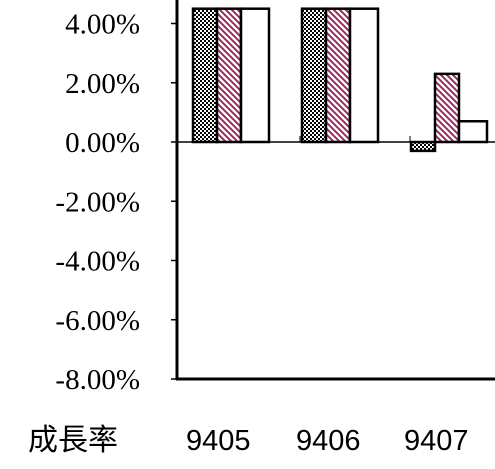  Describe the element at coordinates (436, 441) in the screenshot. I see `category-label: 9407` at that location.